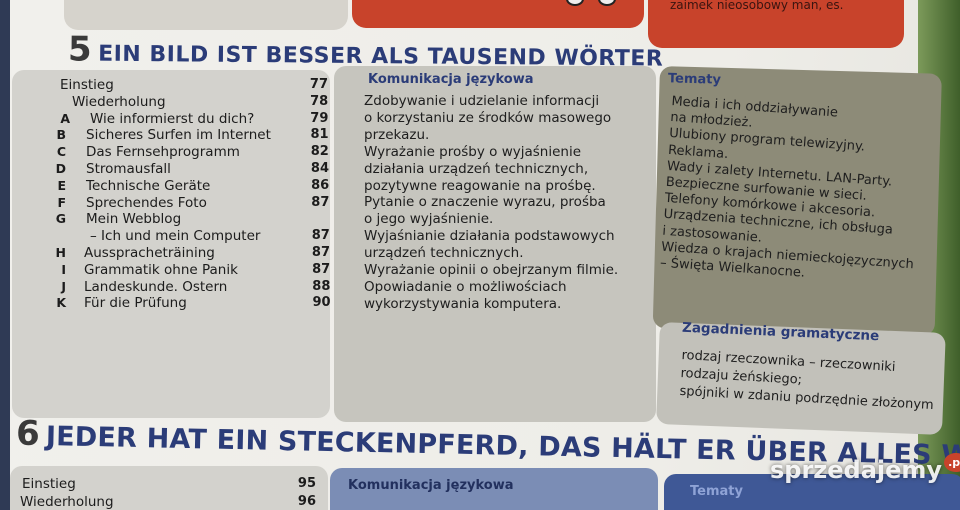 This screenshot has height=510, width=960. I want to click on toc-entry-letter: K, so click(61, 303).